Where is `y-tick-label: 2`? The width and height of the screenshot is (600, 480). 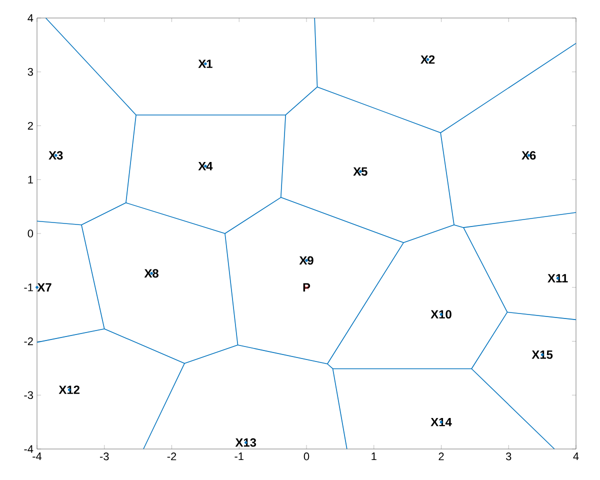 y-tick-label: 2 is located at coordinates (30, 126).